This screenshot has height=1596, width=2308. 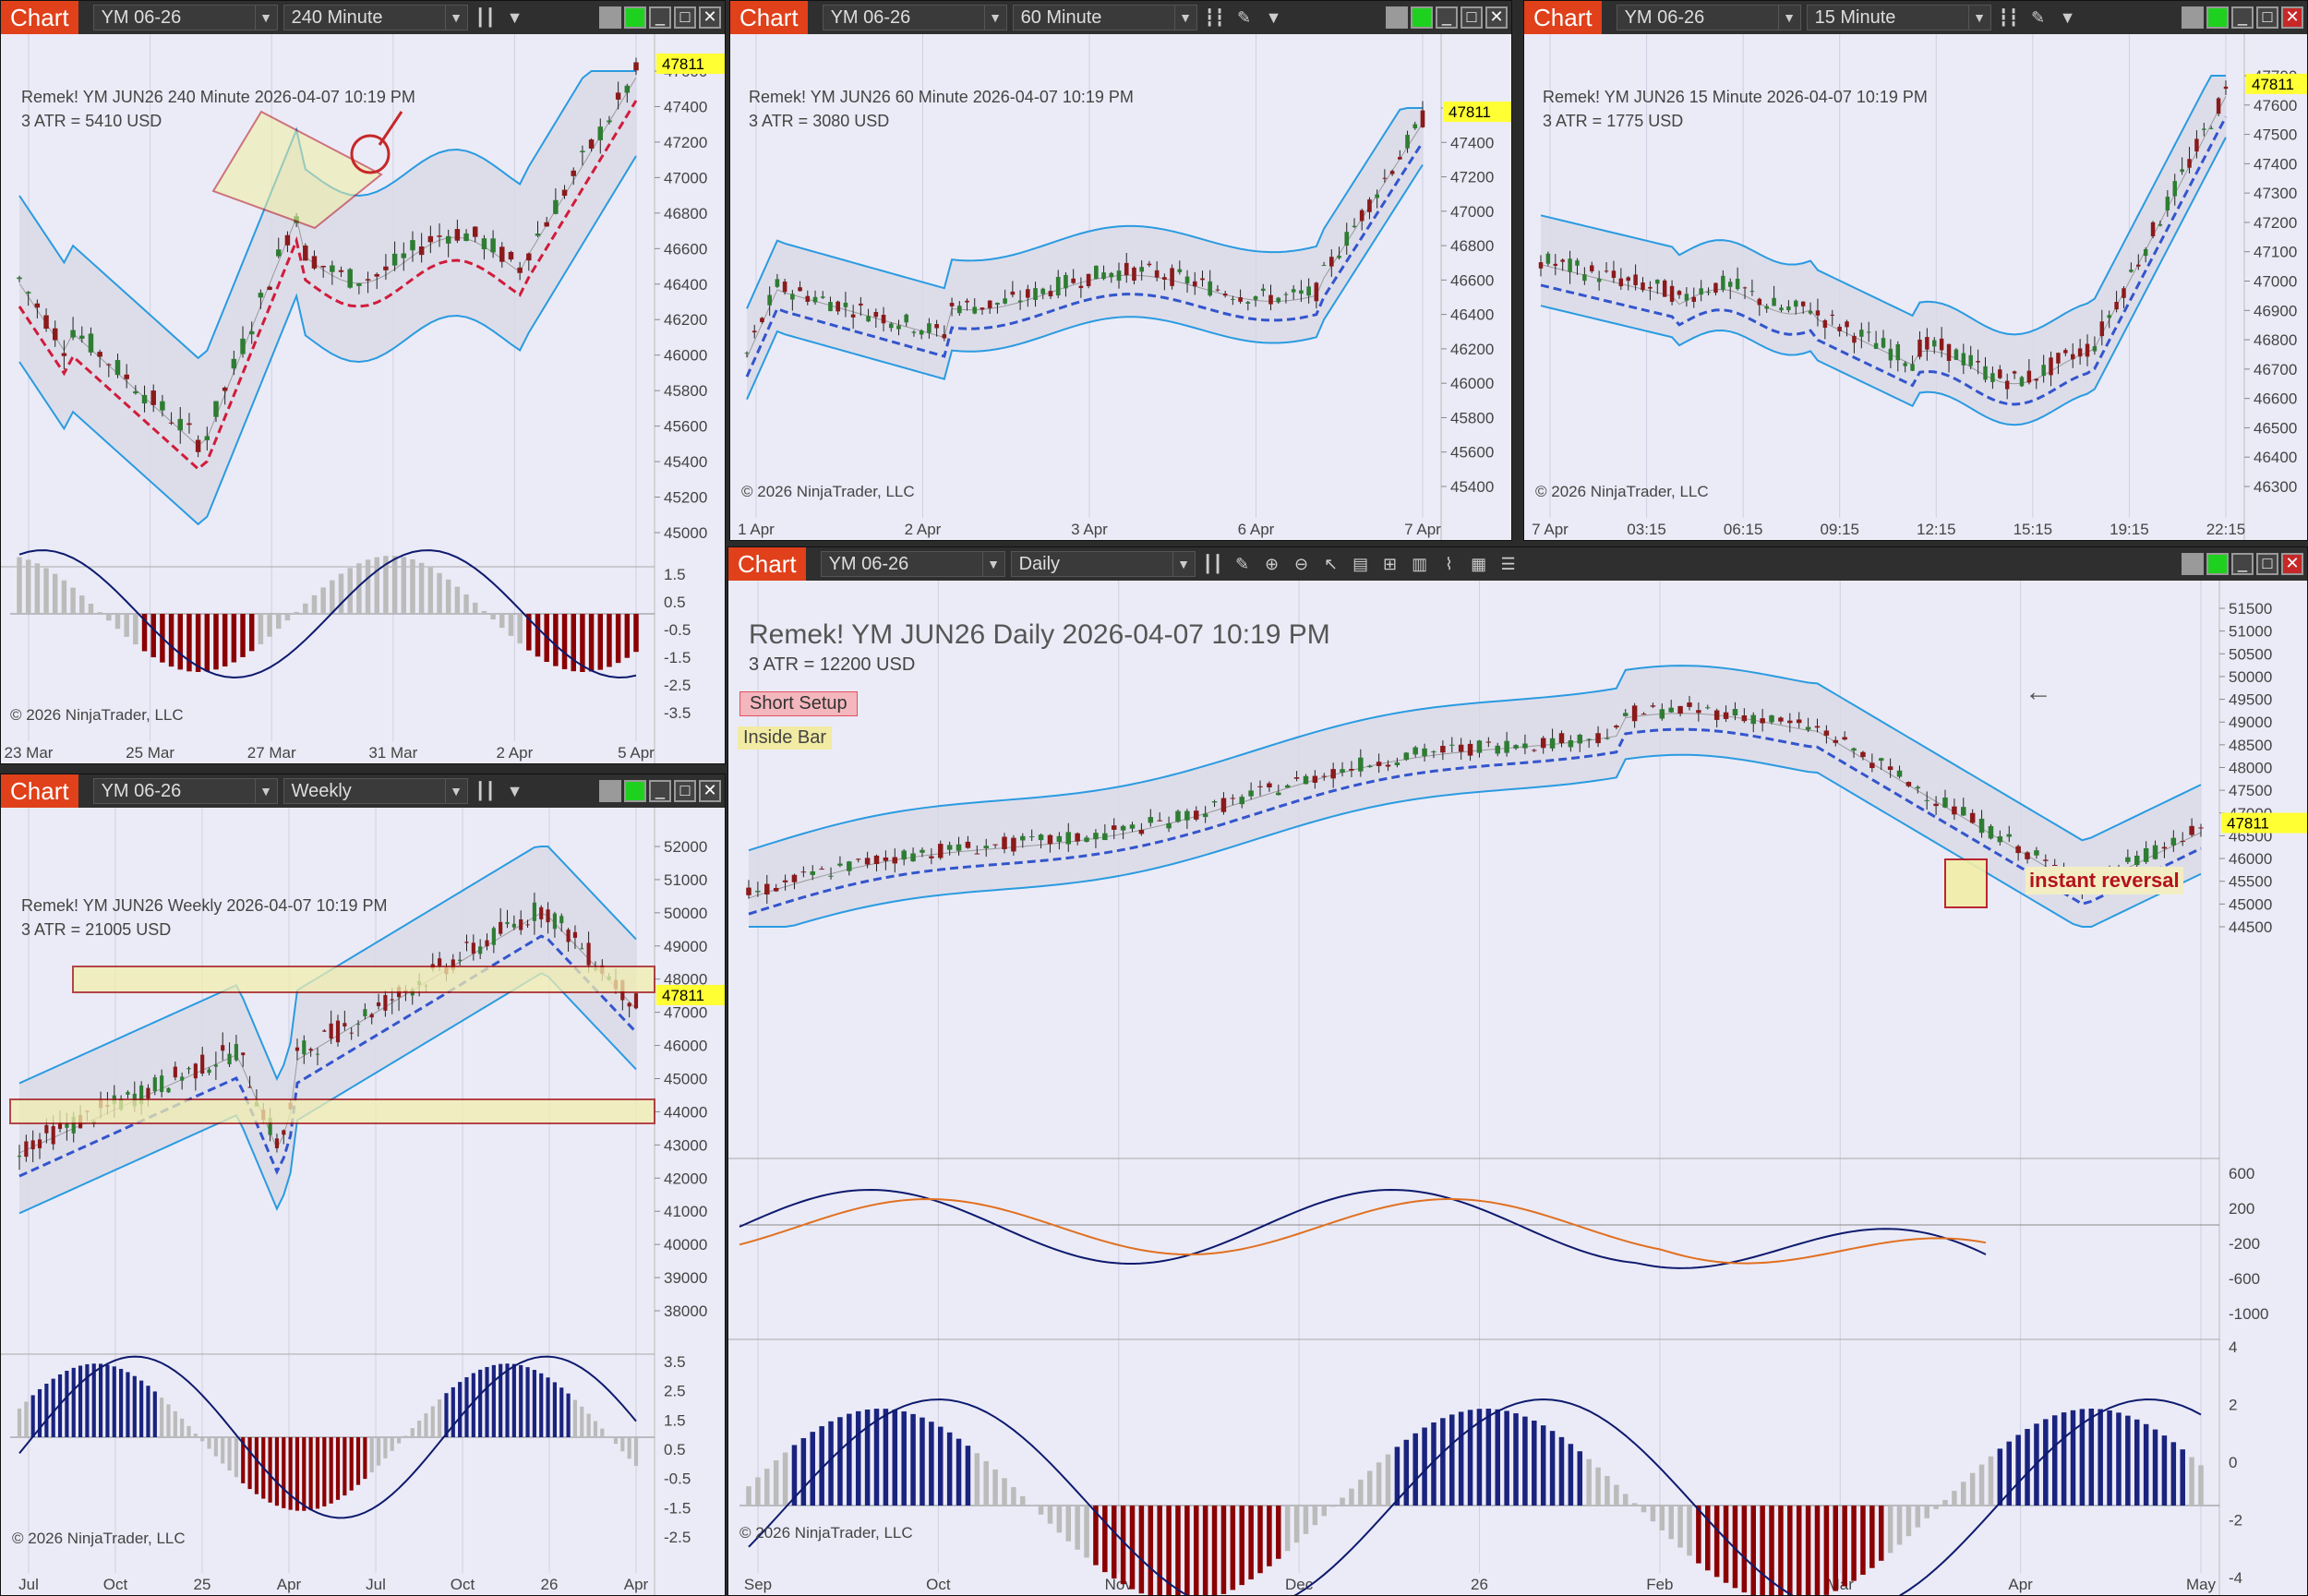 I want to click on back-arrow-icon: ←, so click(x=2038, y=692).